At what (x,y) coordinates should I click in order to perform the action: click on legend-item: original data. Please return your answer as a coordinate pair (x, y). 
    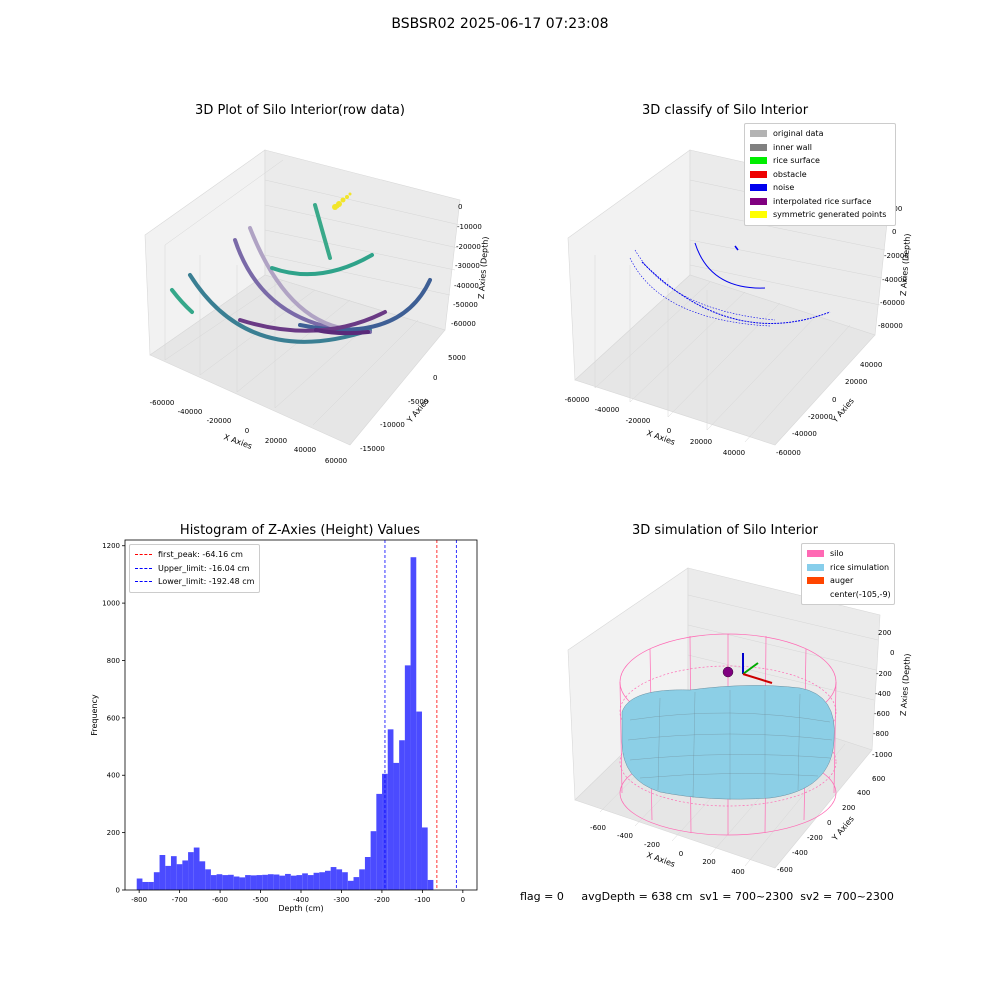
    Looking at the image, I should click on (820, 134).